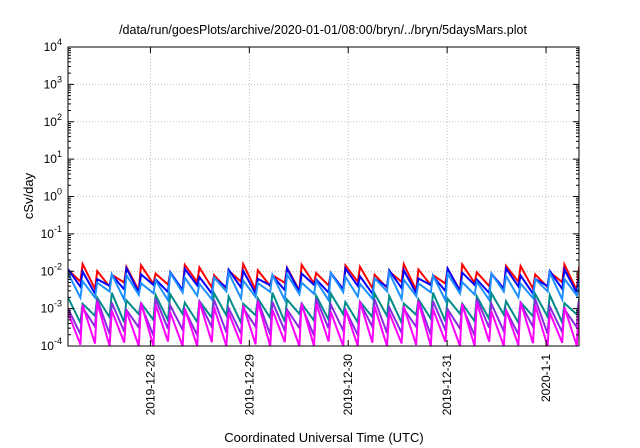 This screenshot has width=640, height=448. What do you see at coordinates (546, 378) in the screenshot?
I see `x-tick-label: 2020-1-1` at bounding box center [546, 378].